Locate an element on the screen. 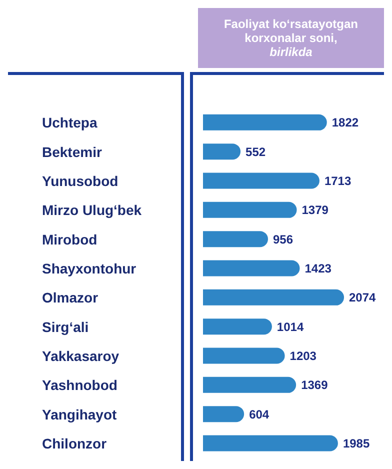 This screenshot has height=469, width=392. data-label: 1203 is located at coordinates (303, 356).